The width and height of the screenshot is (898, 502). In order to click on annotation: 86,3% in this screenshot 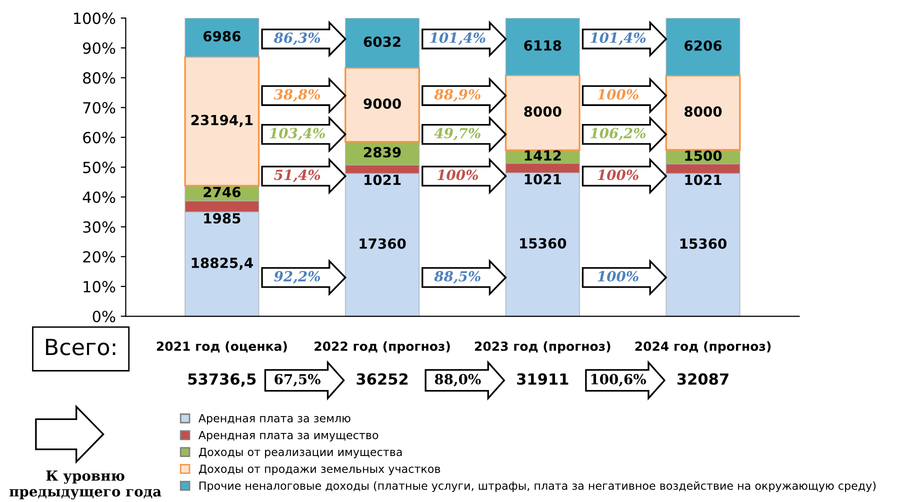, I will do `click(297, 39)`.